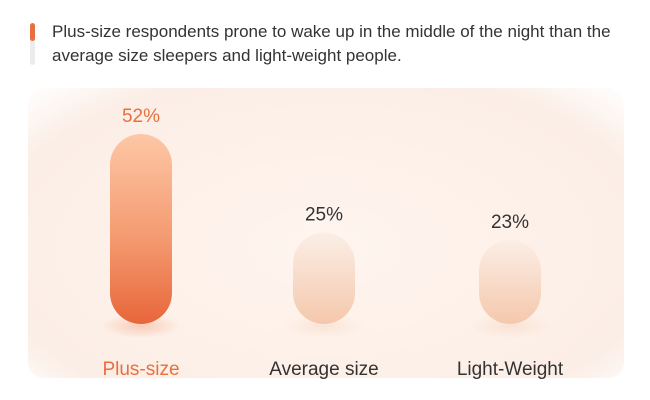  What do you see at coordinates (510, 222) in the screenshot?
I see `value-label: 23%` at bounding box center [510, 222].